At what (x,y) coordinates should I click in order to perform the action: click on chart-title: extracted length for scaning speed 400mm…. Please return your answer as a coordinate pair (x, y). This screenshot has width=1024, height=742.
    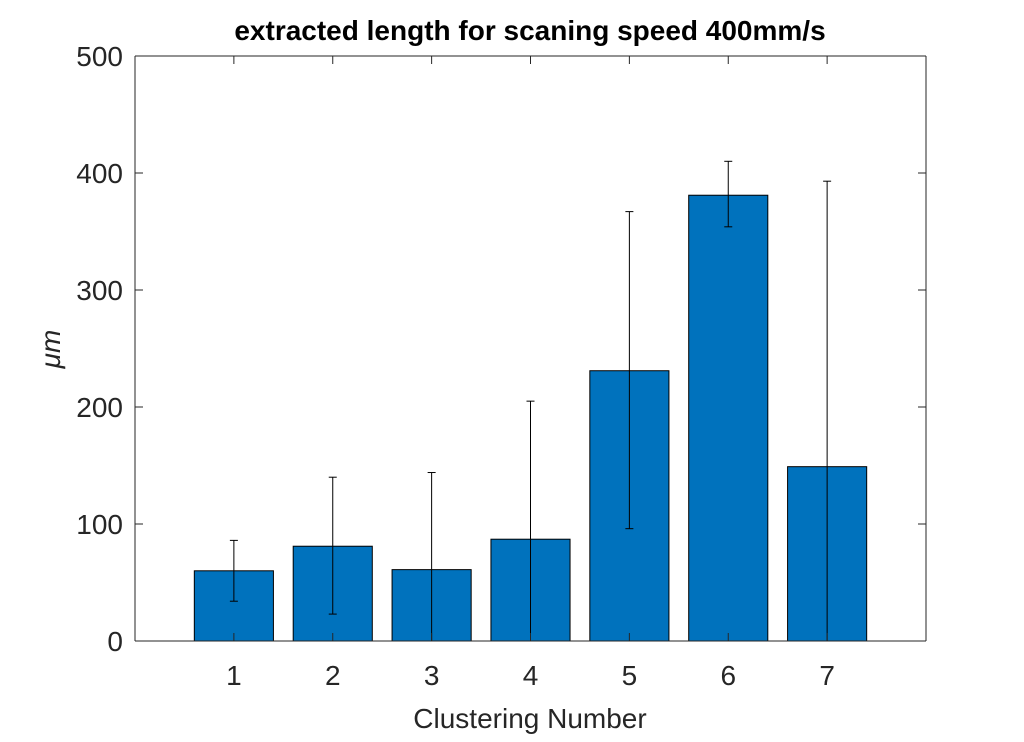
    Looking at the image, I should click on (529, 30).